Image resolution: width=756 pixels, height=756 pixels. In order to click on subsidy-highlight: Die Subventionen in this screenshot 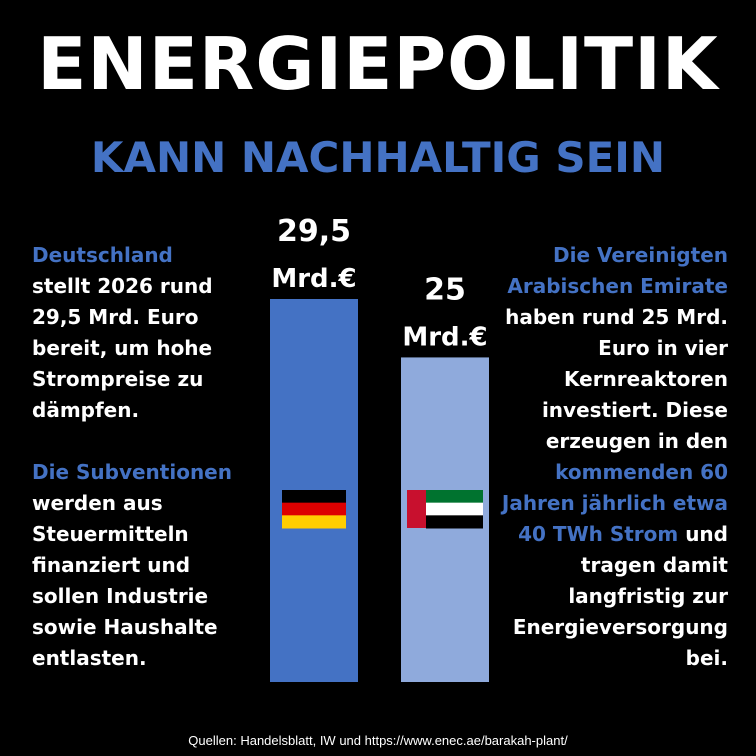, I will do `click(132, 472)`.